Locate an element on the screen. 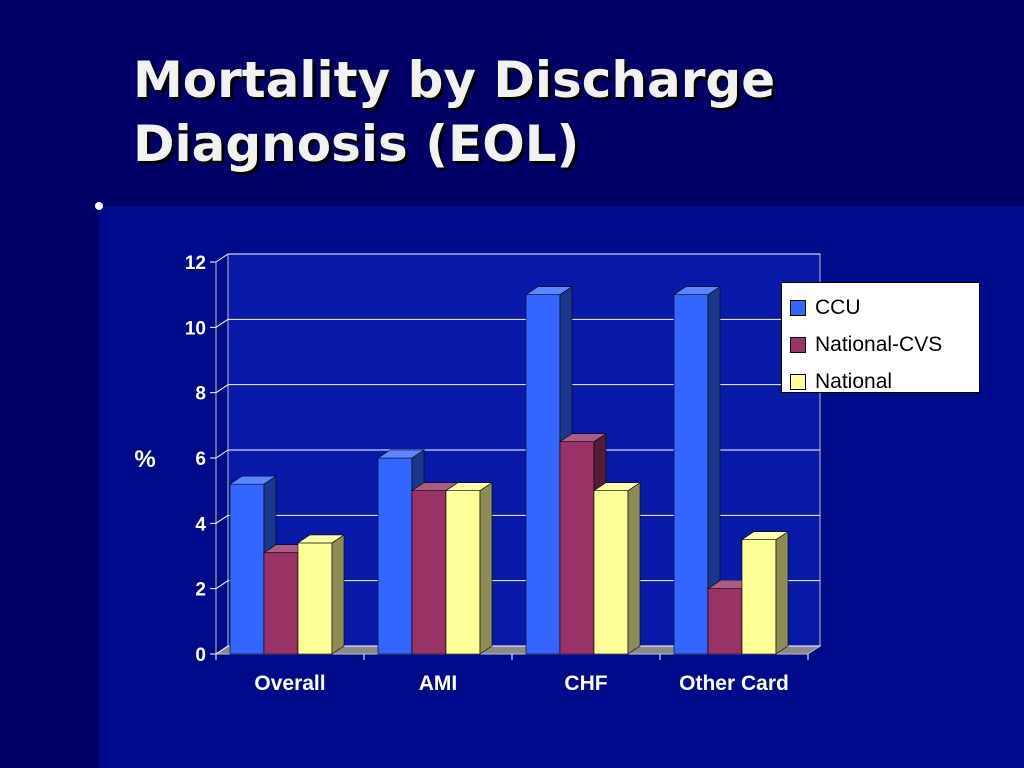  y-tick-label: 12 is located at coordinates (195, 263).